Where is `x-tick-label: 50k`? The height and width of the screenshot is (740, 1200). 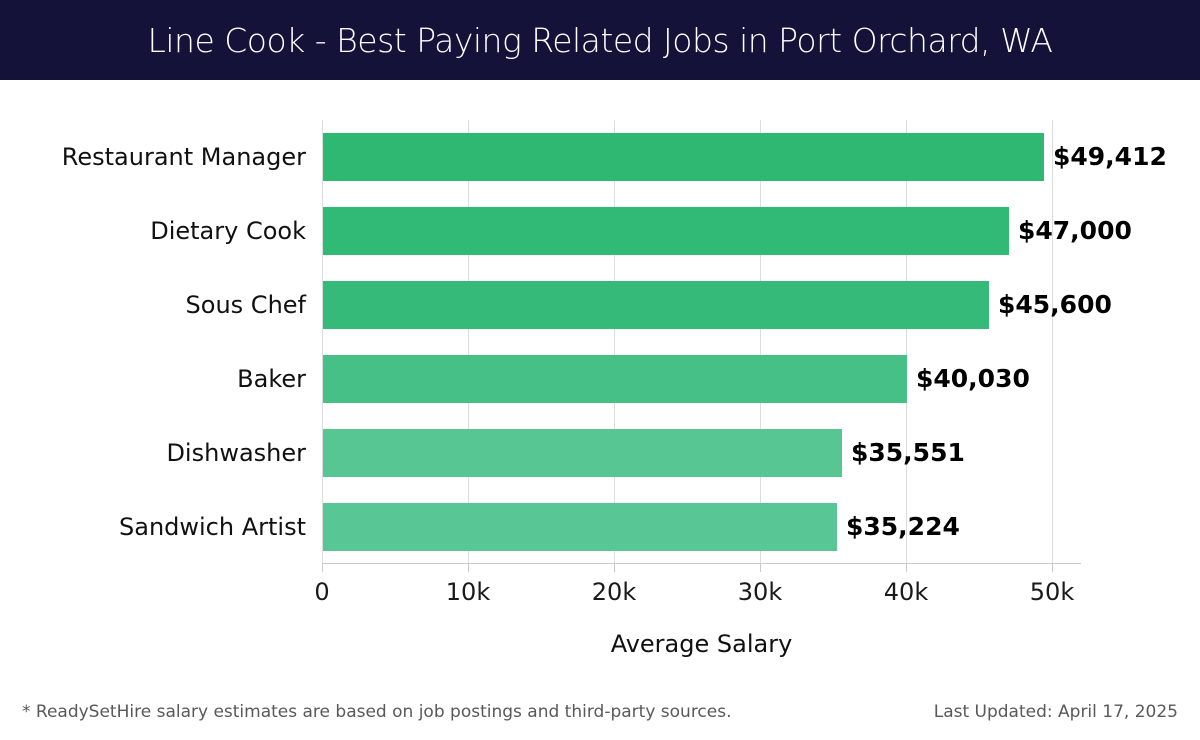
x-tick-label: 50k is located at coordinates (1052, 592).